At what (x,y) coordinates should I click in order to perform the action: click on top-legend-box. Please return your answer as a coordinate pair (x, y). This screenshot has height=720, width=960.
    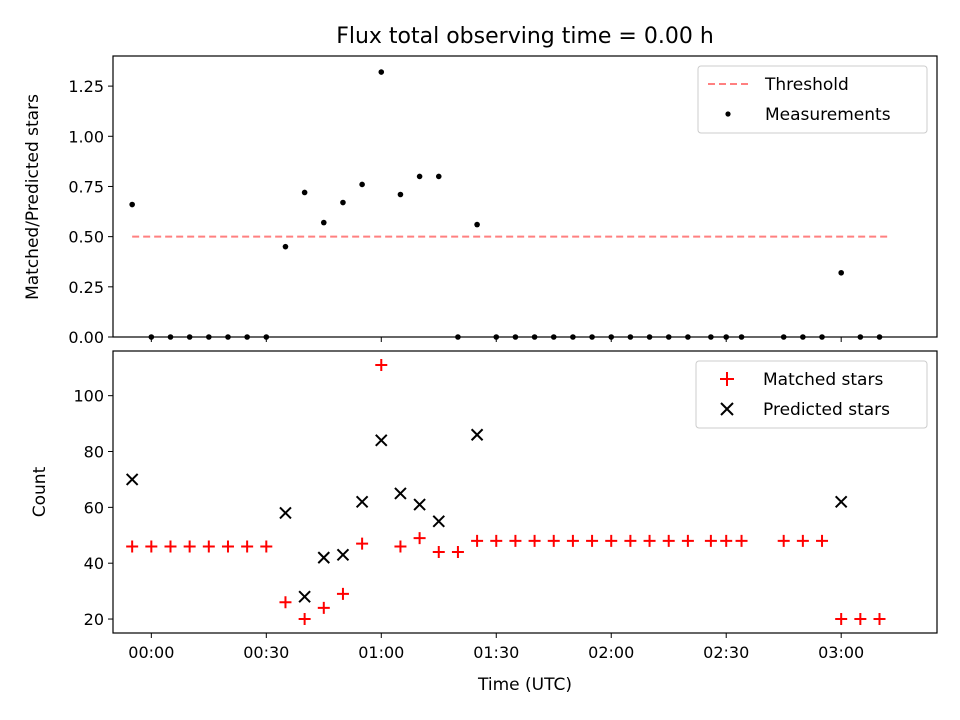
    Looking at the image, I should click on (812, 99).